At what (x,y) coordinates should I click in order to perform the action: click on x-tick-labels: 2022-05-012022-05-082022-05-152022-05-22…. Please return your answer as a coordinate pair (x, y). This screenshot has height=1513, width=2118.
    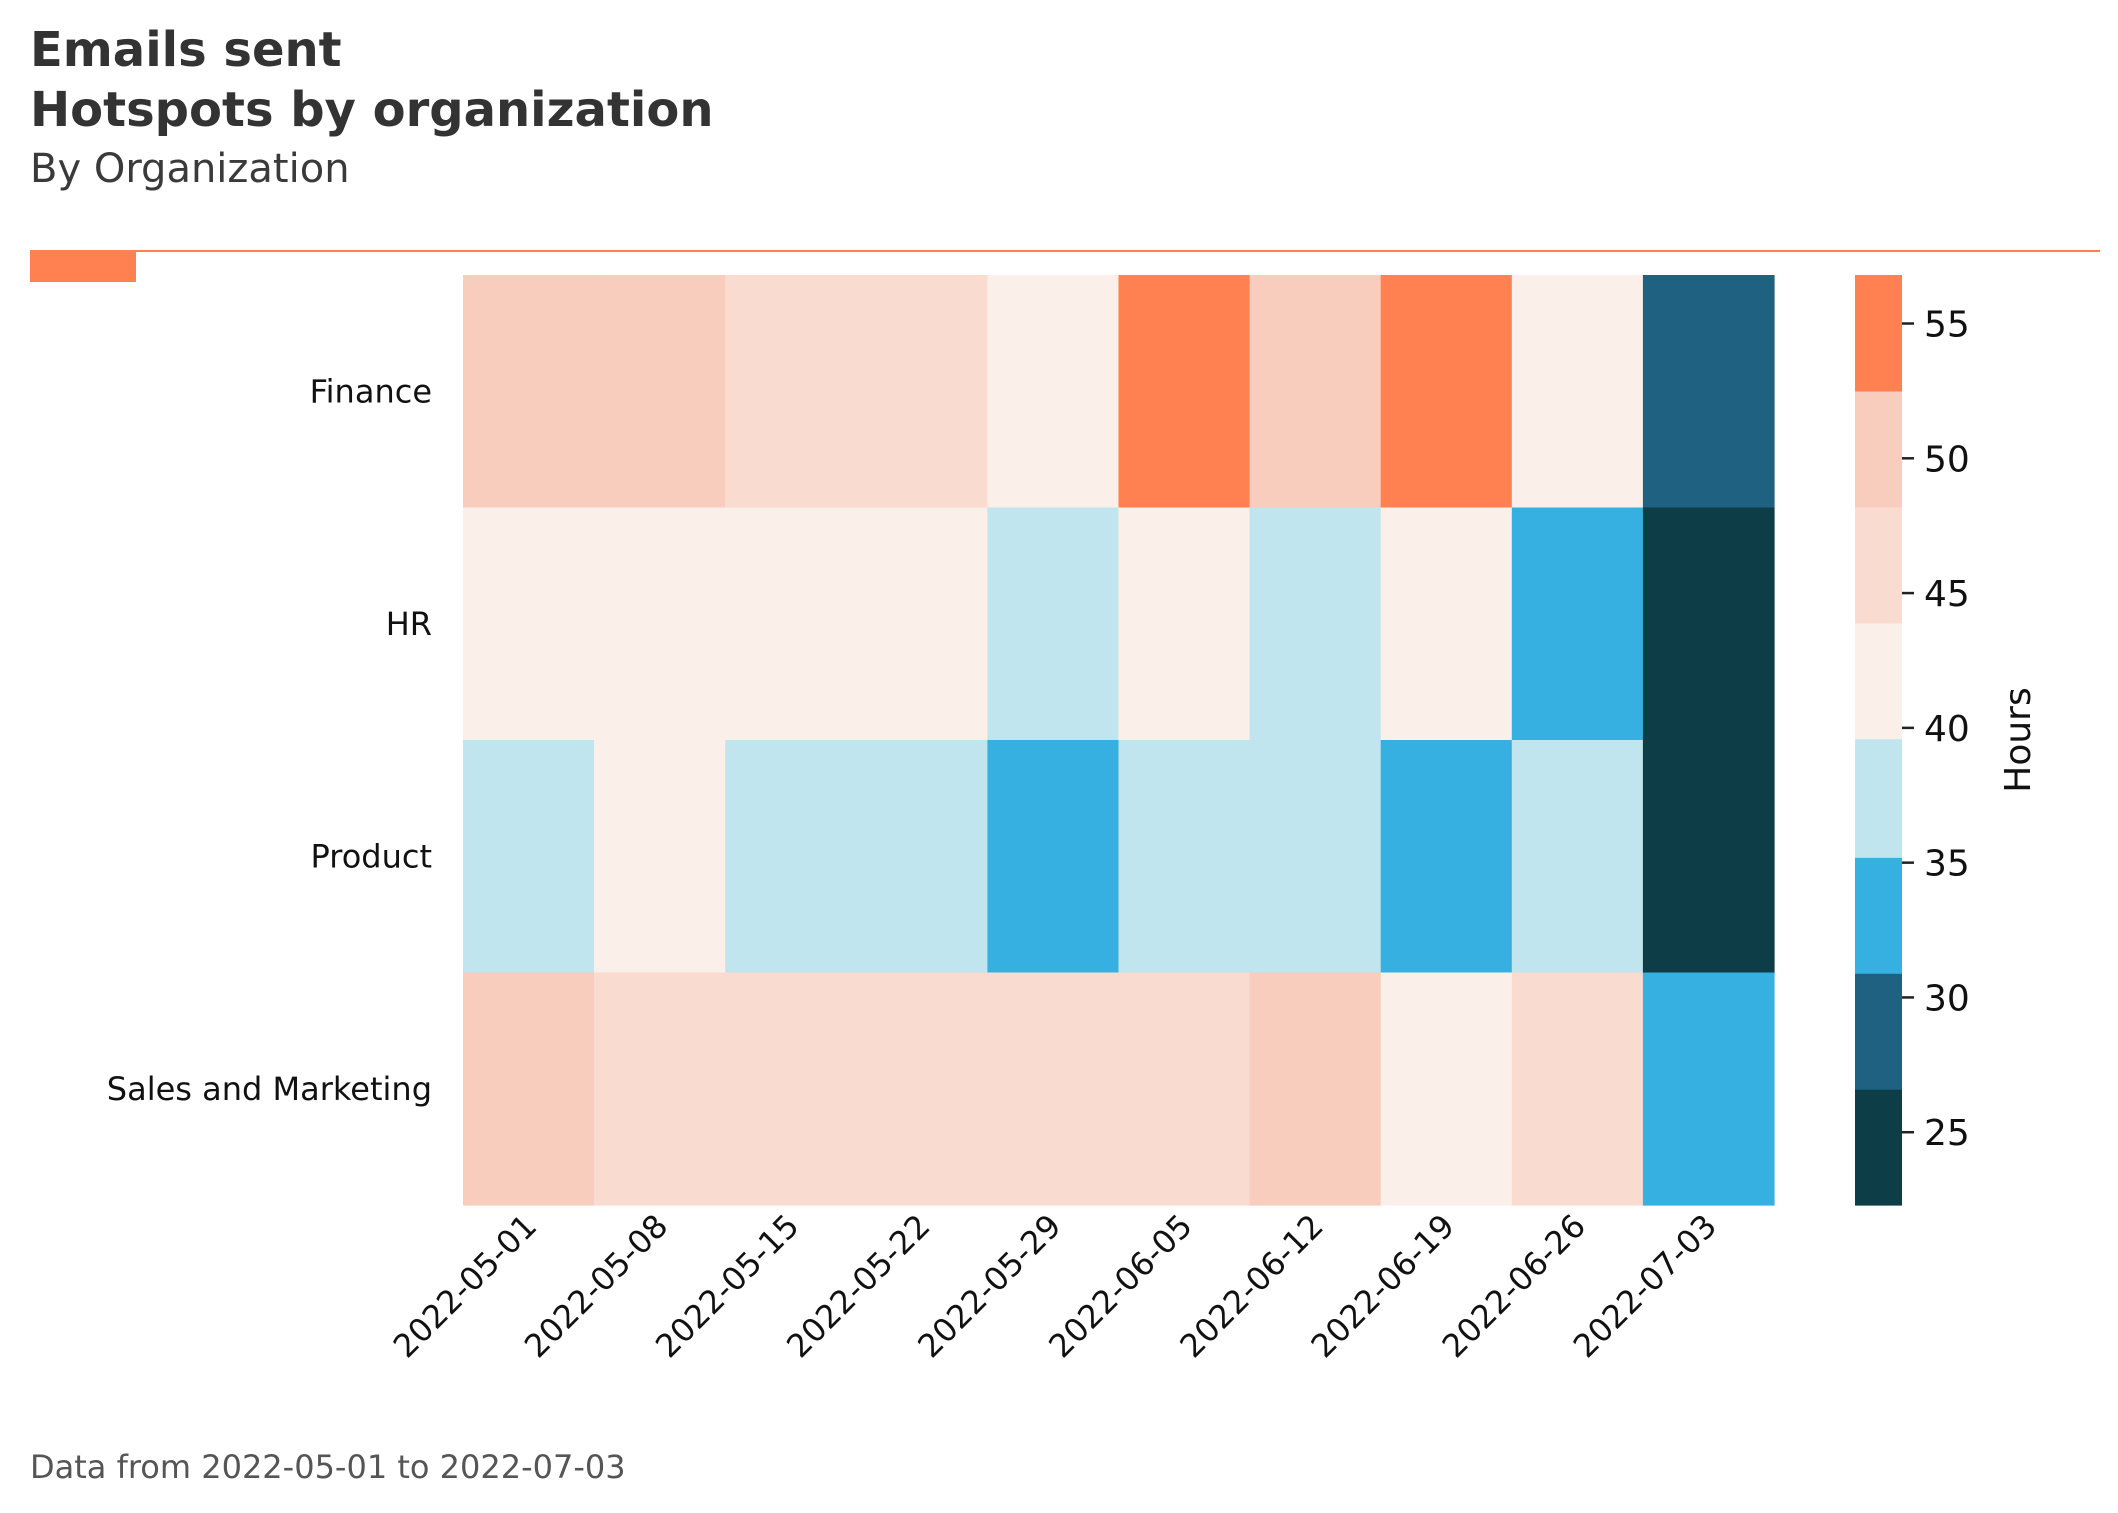
    Looking at the image, I should click on (1055, 1286).